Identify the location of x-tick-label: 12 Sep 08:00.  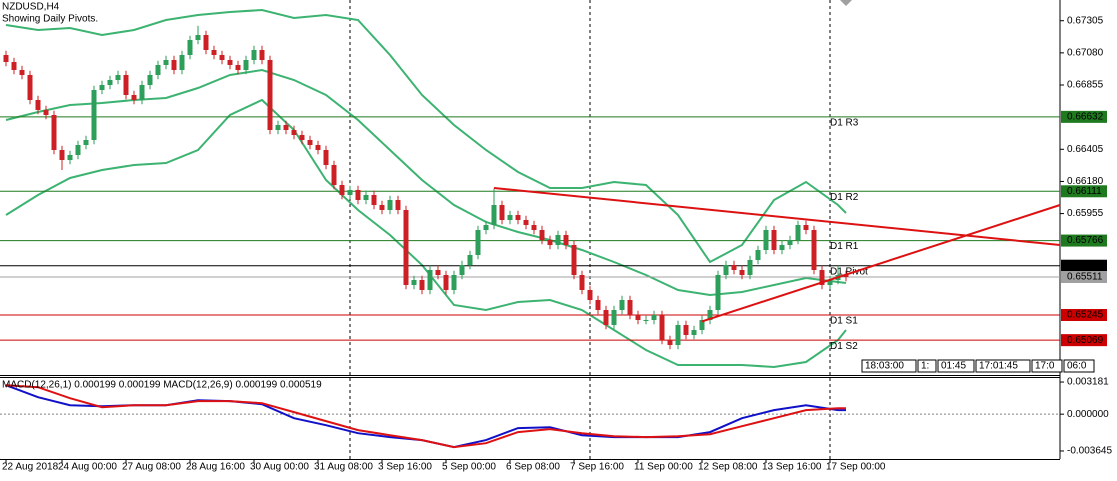
(728, 467).